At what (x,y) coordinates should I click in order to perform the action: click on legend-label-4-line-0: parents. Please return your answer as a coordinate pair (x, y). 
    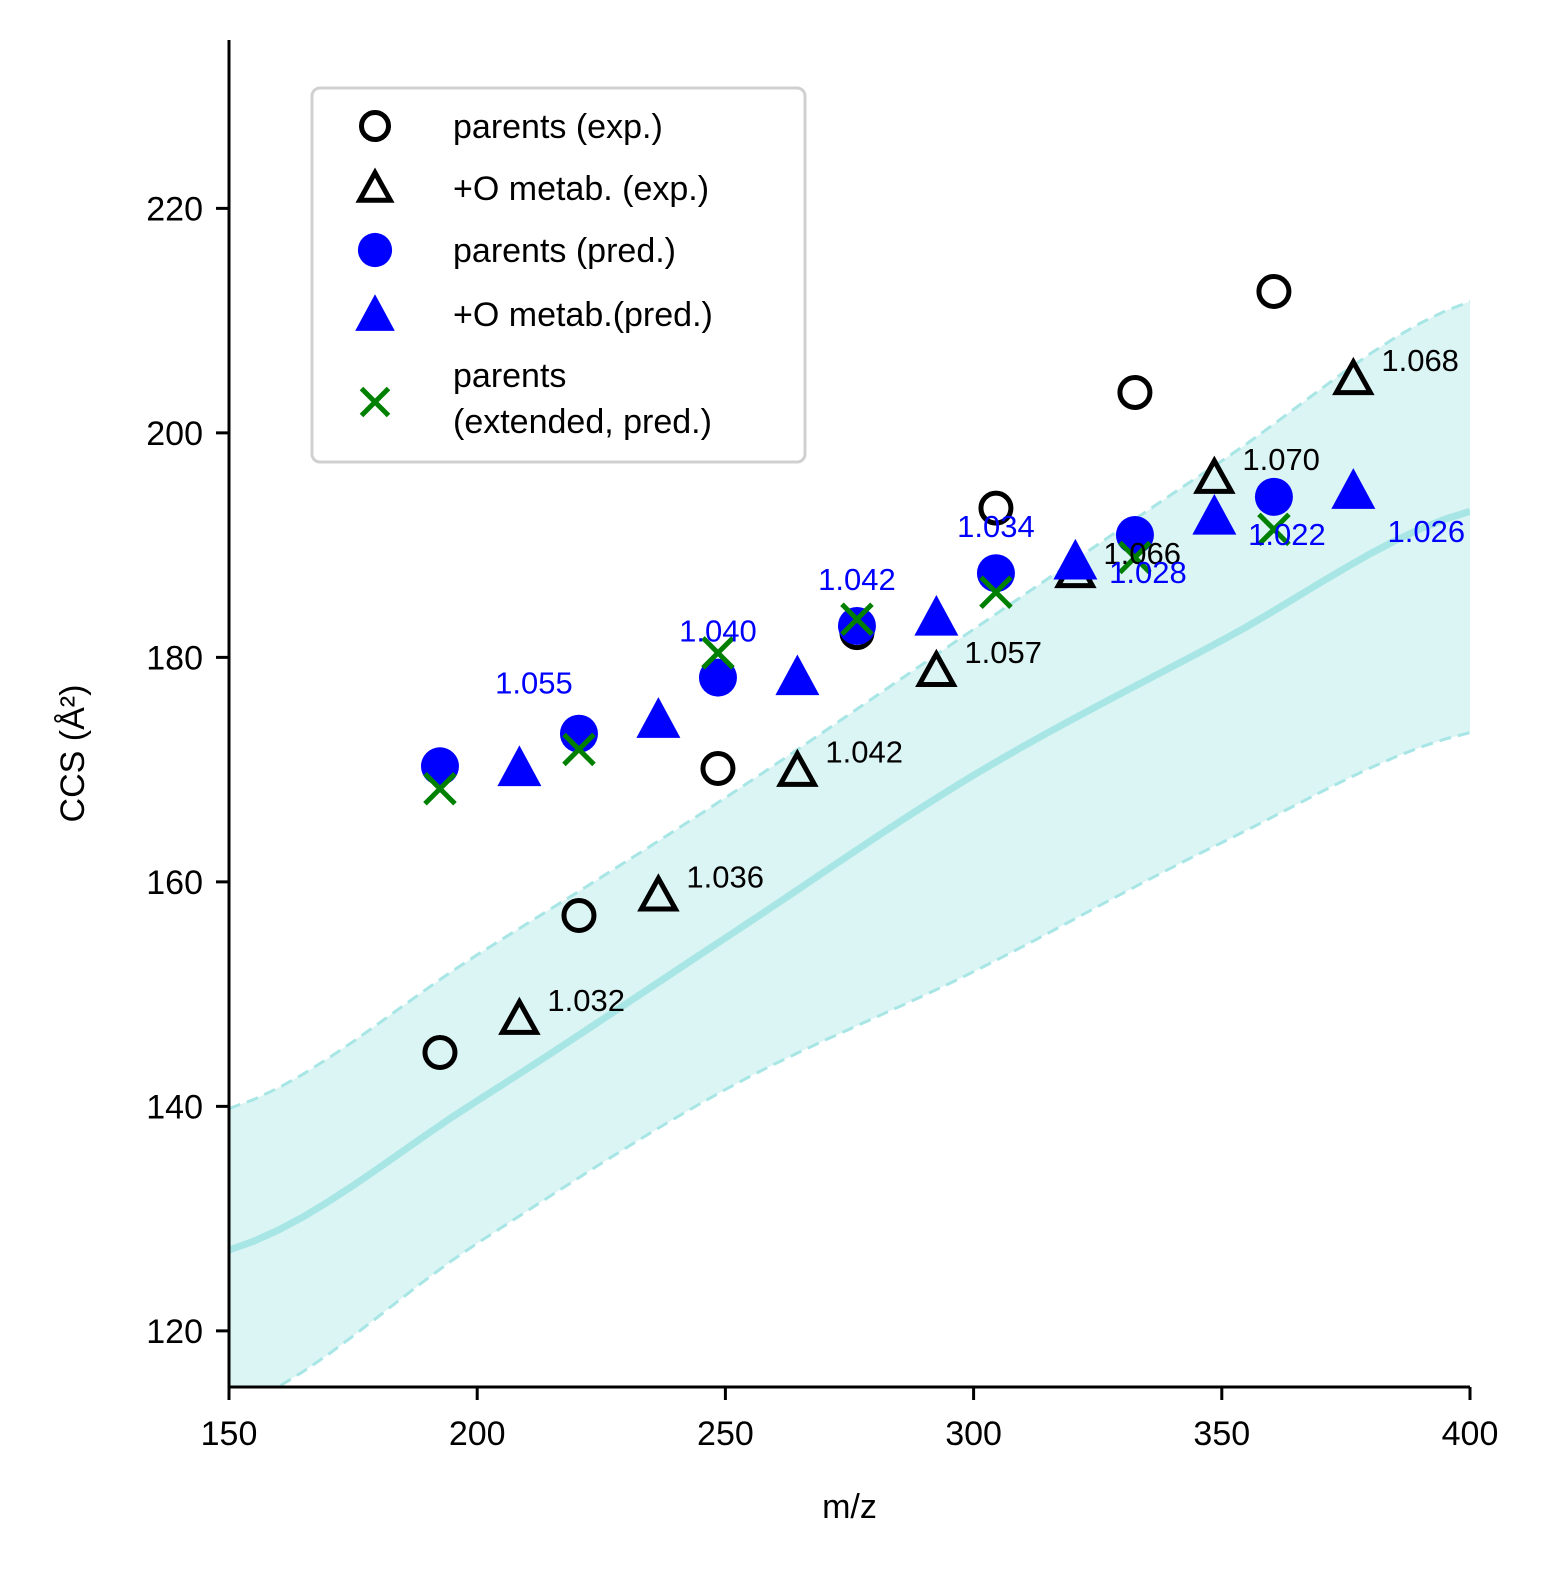
    Looking at the image, I should click on (509, 376).